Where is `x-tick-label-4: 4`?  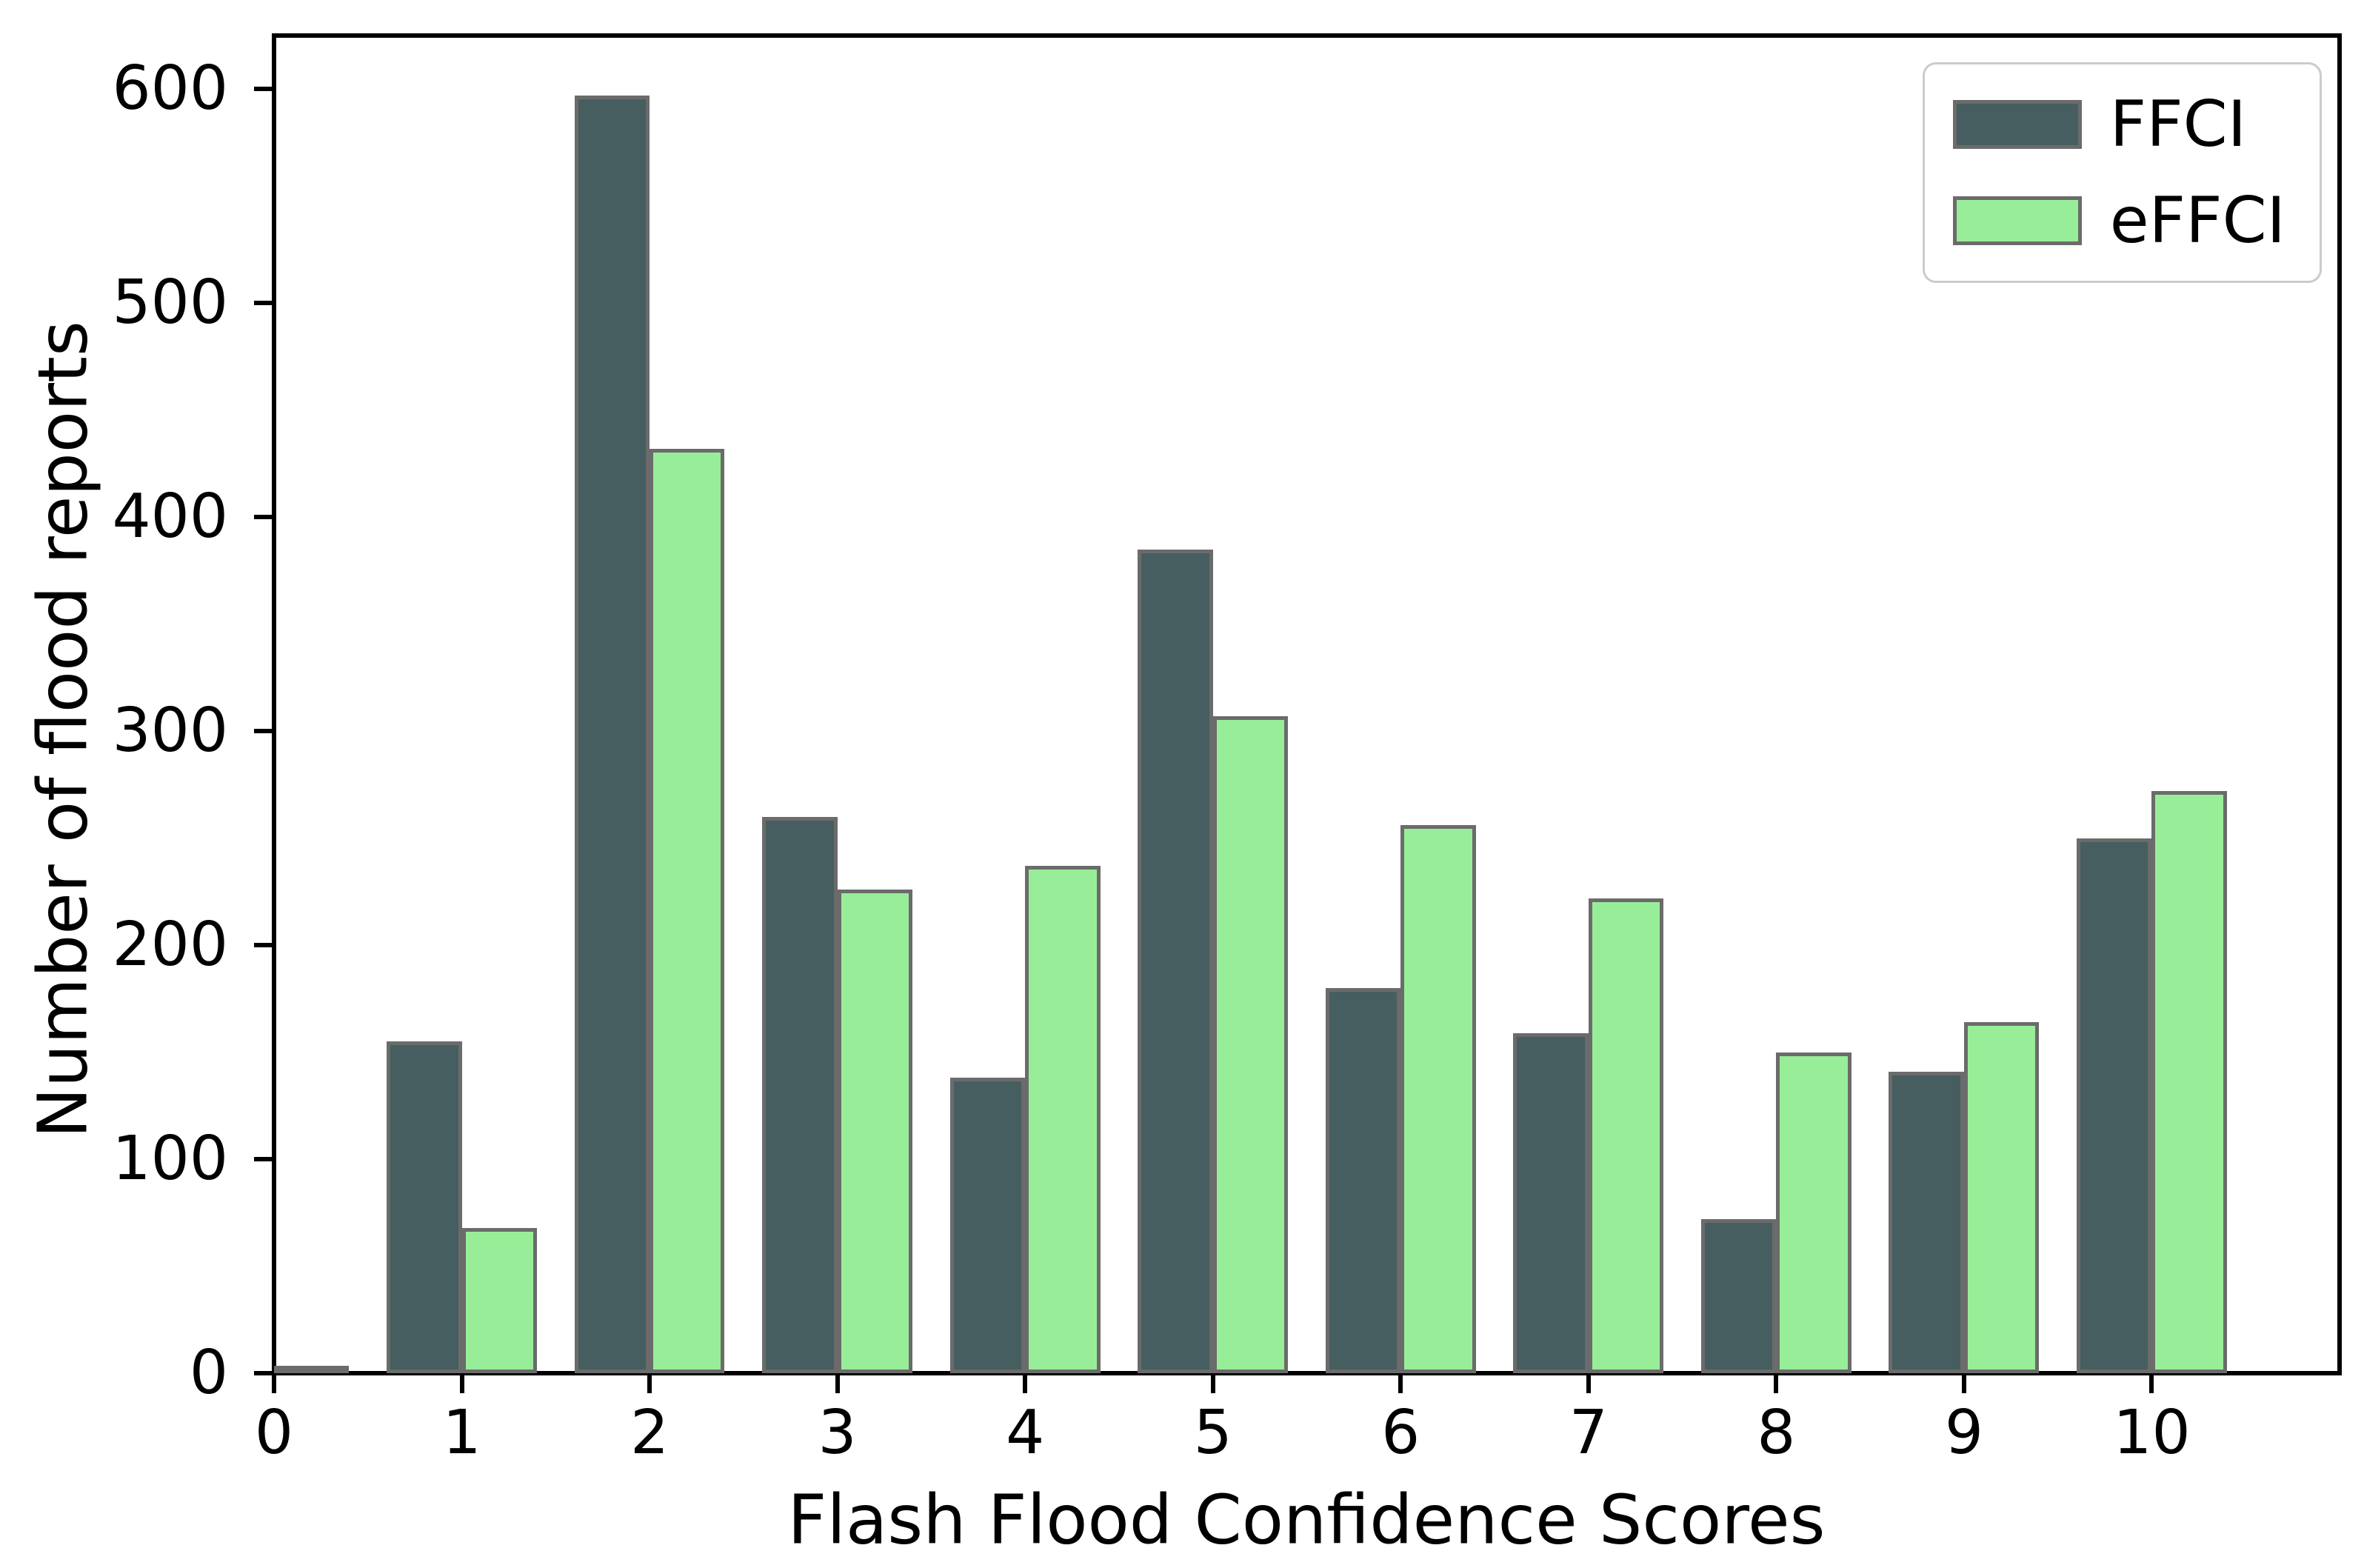
x-tick-label-4: 4 is located at coordinates (1025, 1433).